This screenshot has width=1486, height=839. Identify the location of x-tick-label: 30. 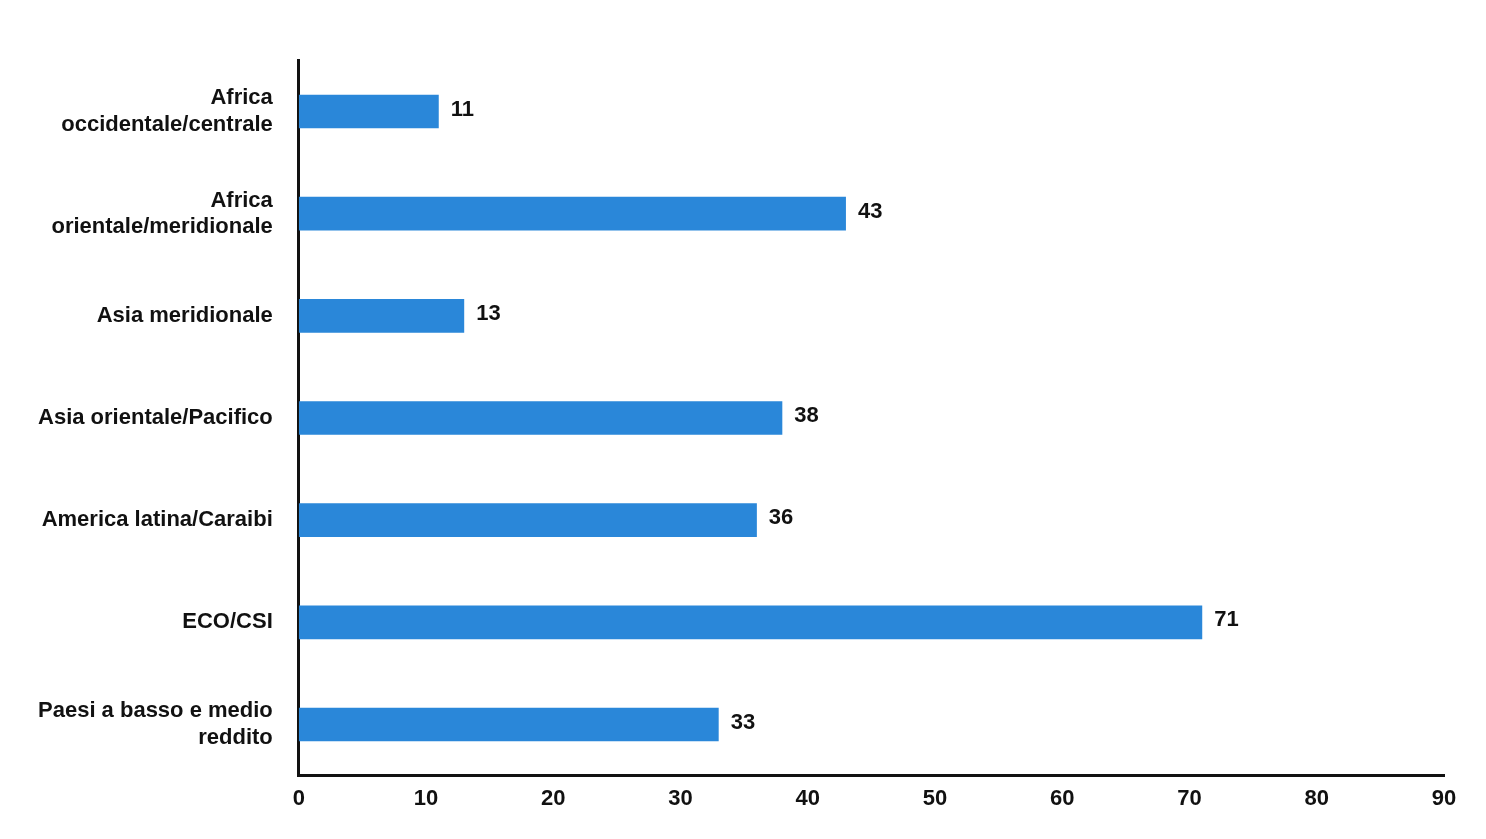
(680, 797).